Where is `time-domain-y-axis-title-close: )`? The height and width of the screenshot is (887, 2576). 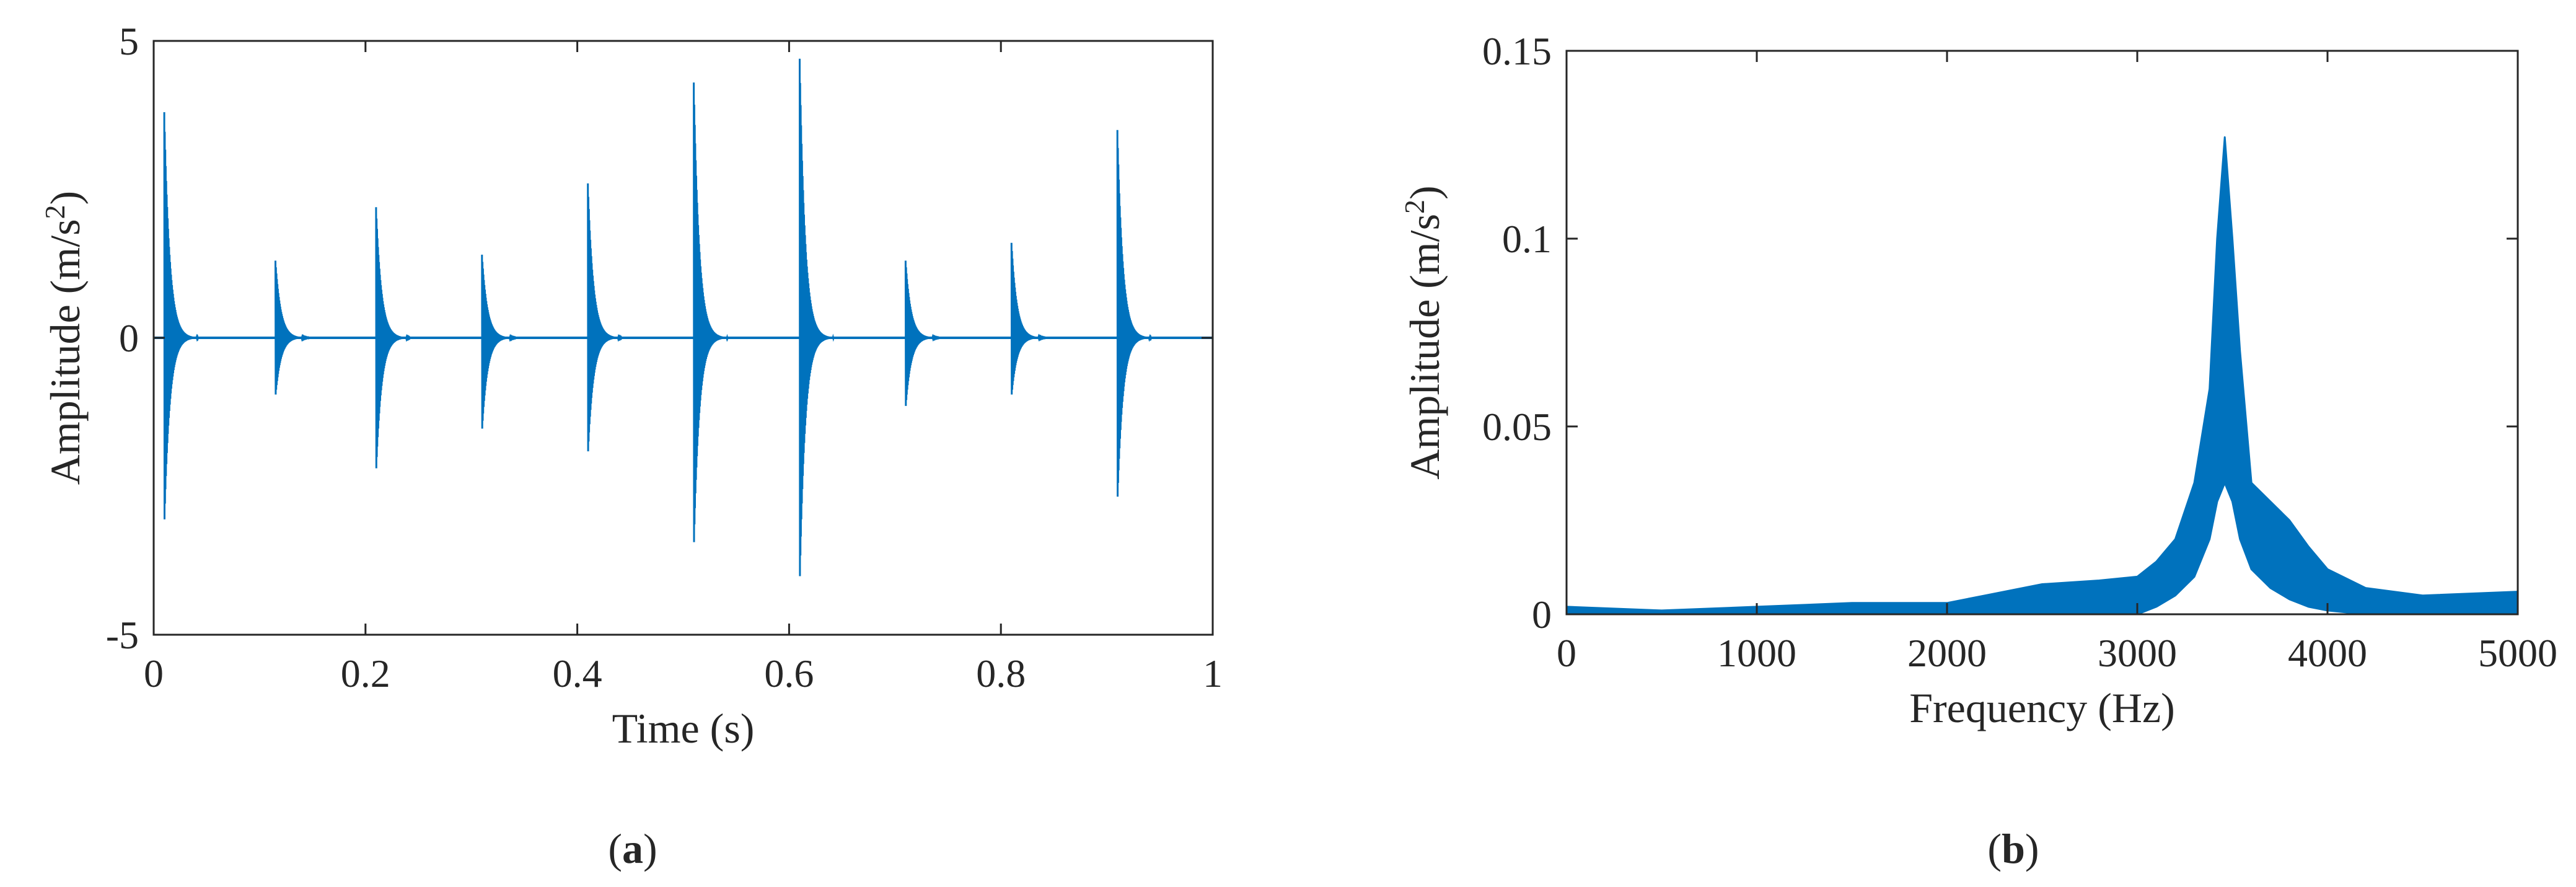 time-domain-y-axis-title-close: ) is located at coordinates (66, 198).